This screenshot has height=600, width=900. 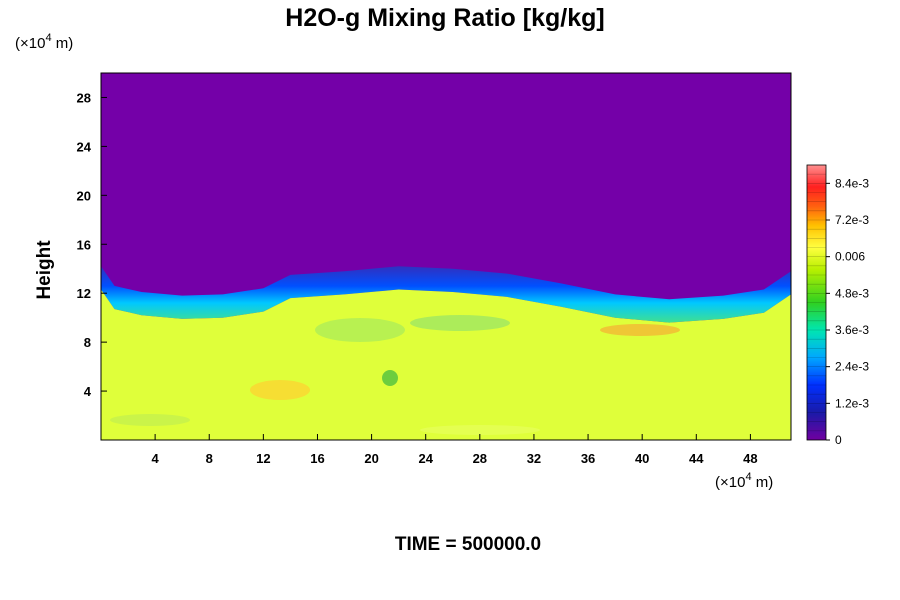 I want to click on x-tick-label: 28, so click(x=480, y=458).